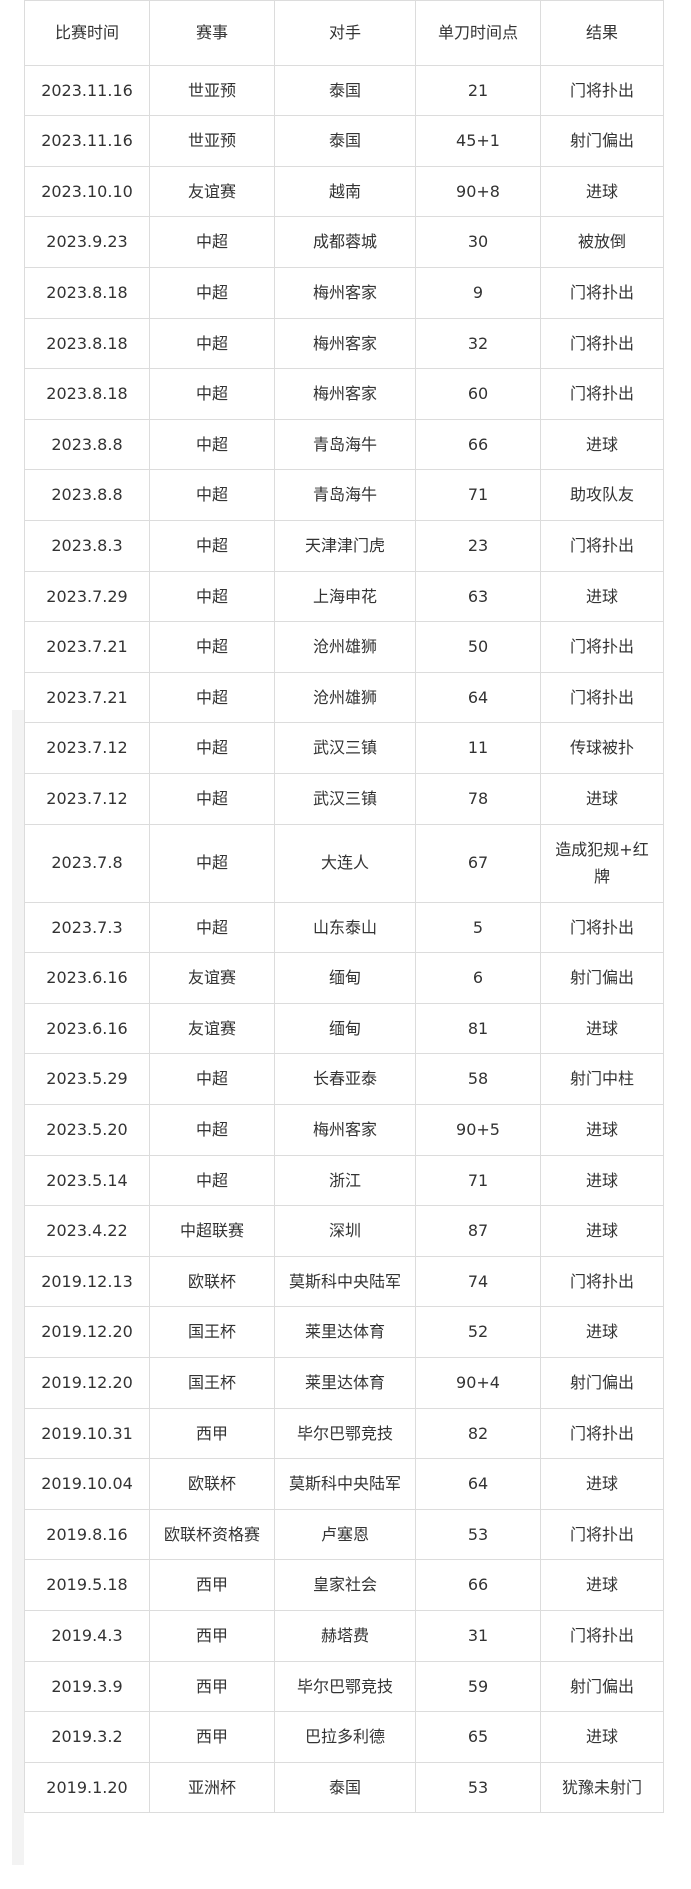 This screenshot has width=691, height=1889. What do you see at coordinates (602, 242) in the screenshot?
I see `table-cell: 被放倒` at bounding box center [602, 242].